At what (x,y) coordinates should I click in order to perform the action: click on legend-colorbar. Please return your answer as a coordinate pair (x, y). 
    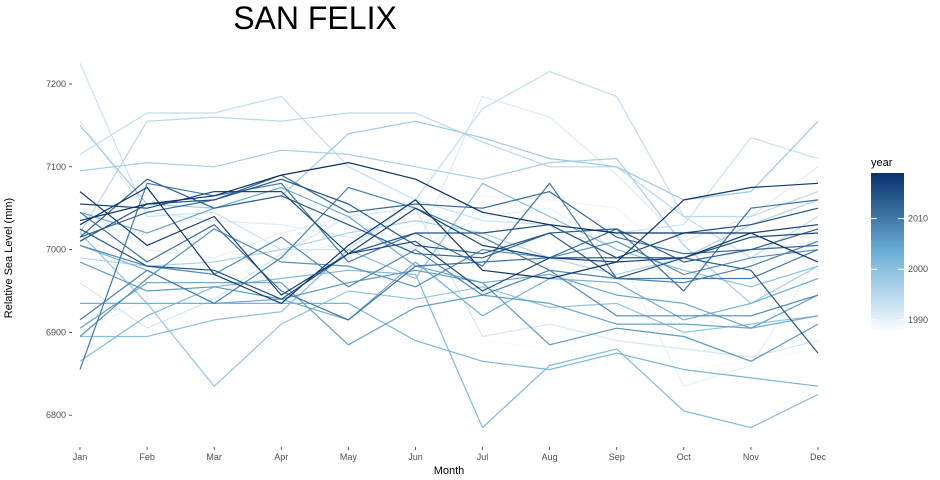
    Looking at the image, I should click on (887, 251).